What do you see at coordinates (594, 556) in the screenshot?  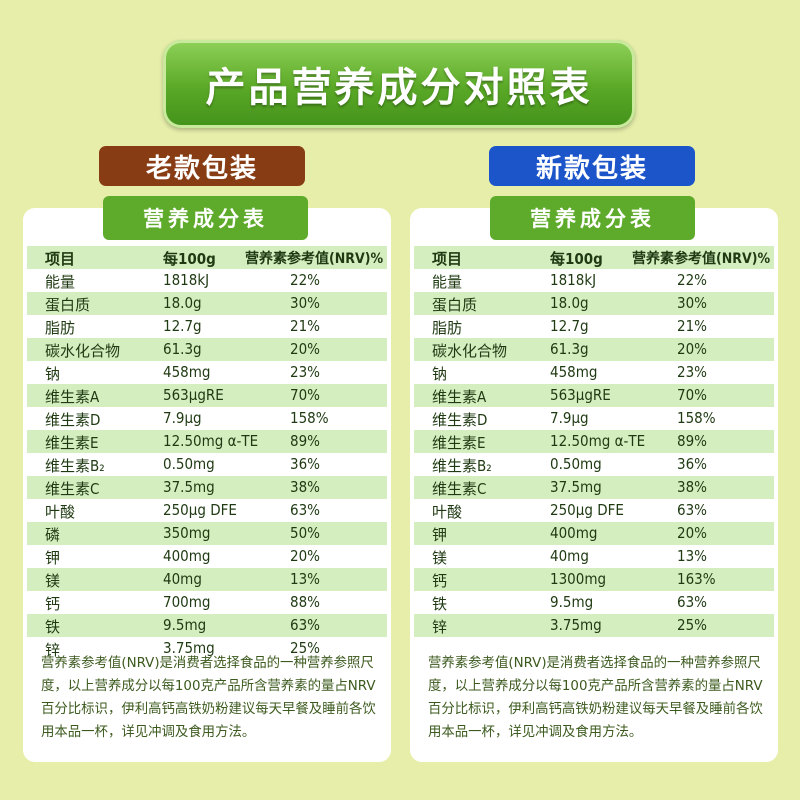 I see `table-row: 镁 40mg 13%` at bounding box center [594, 556].